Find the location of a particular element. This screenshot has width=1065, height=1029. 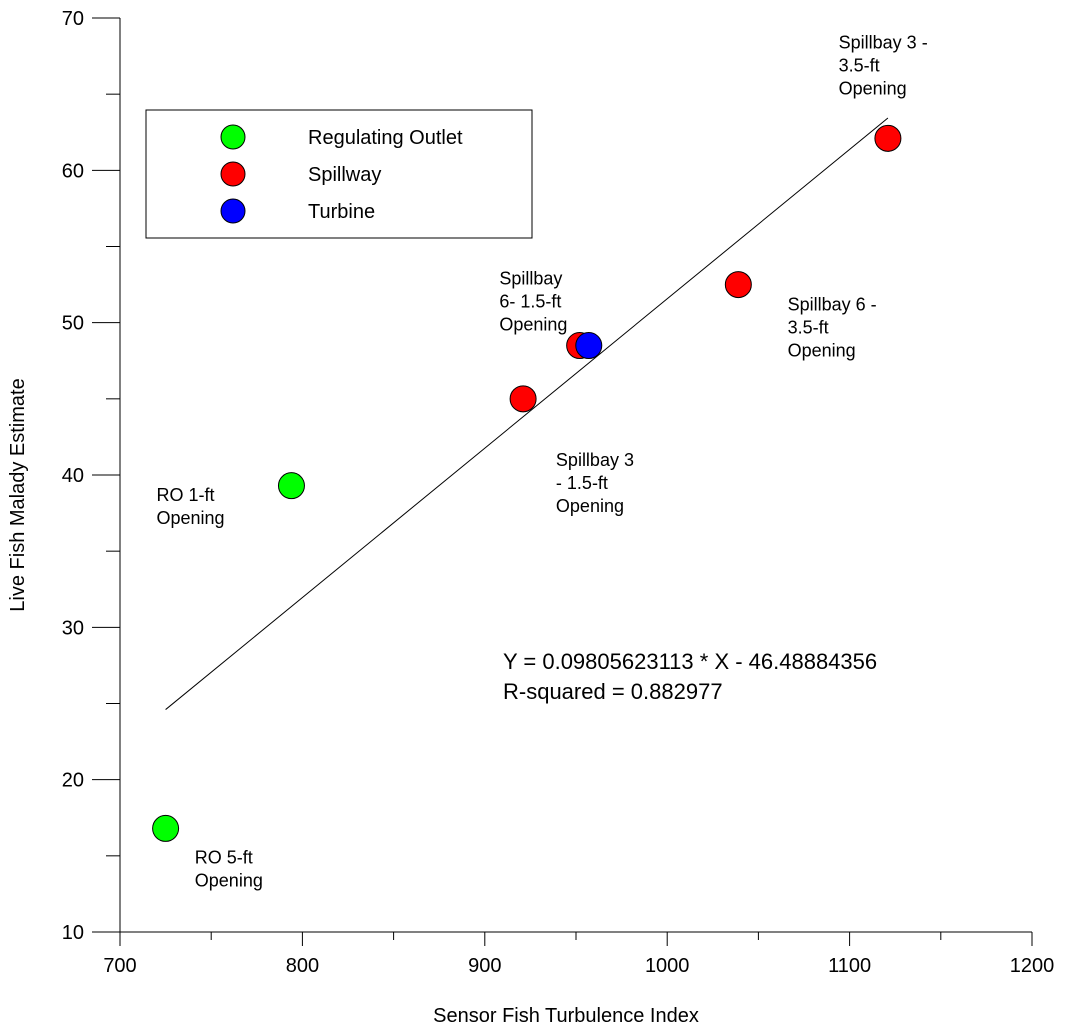

equation-line: R-squared = 0.882977 is located at coordinates (613, 691).